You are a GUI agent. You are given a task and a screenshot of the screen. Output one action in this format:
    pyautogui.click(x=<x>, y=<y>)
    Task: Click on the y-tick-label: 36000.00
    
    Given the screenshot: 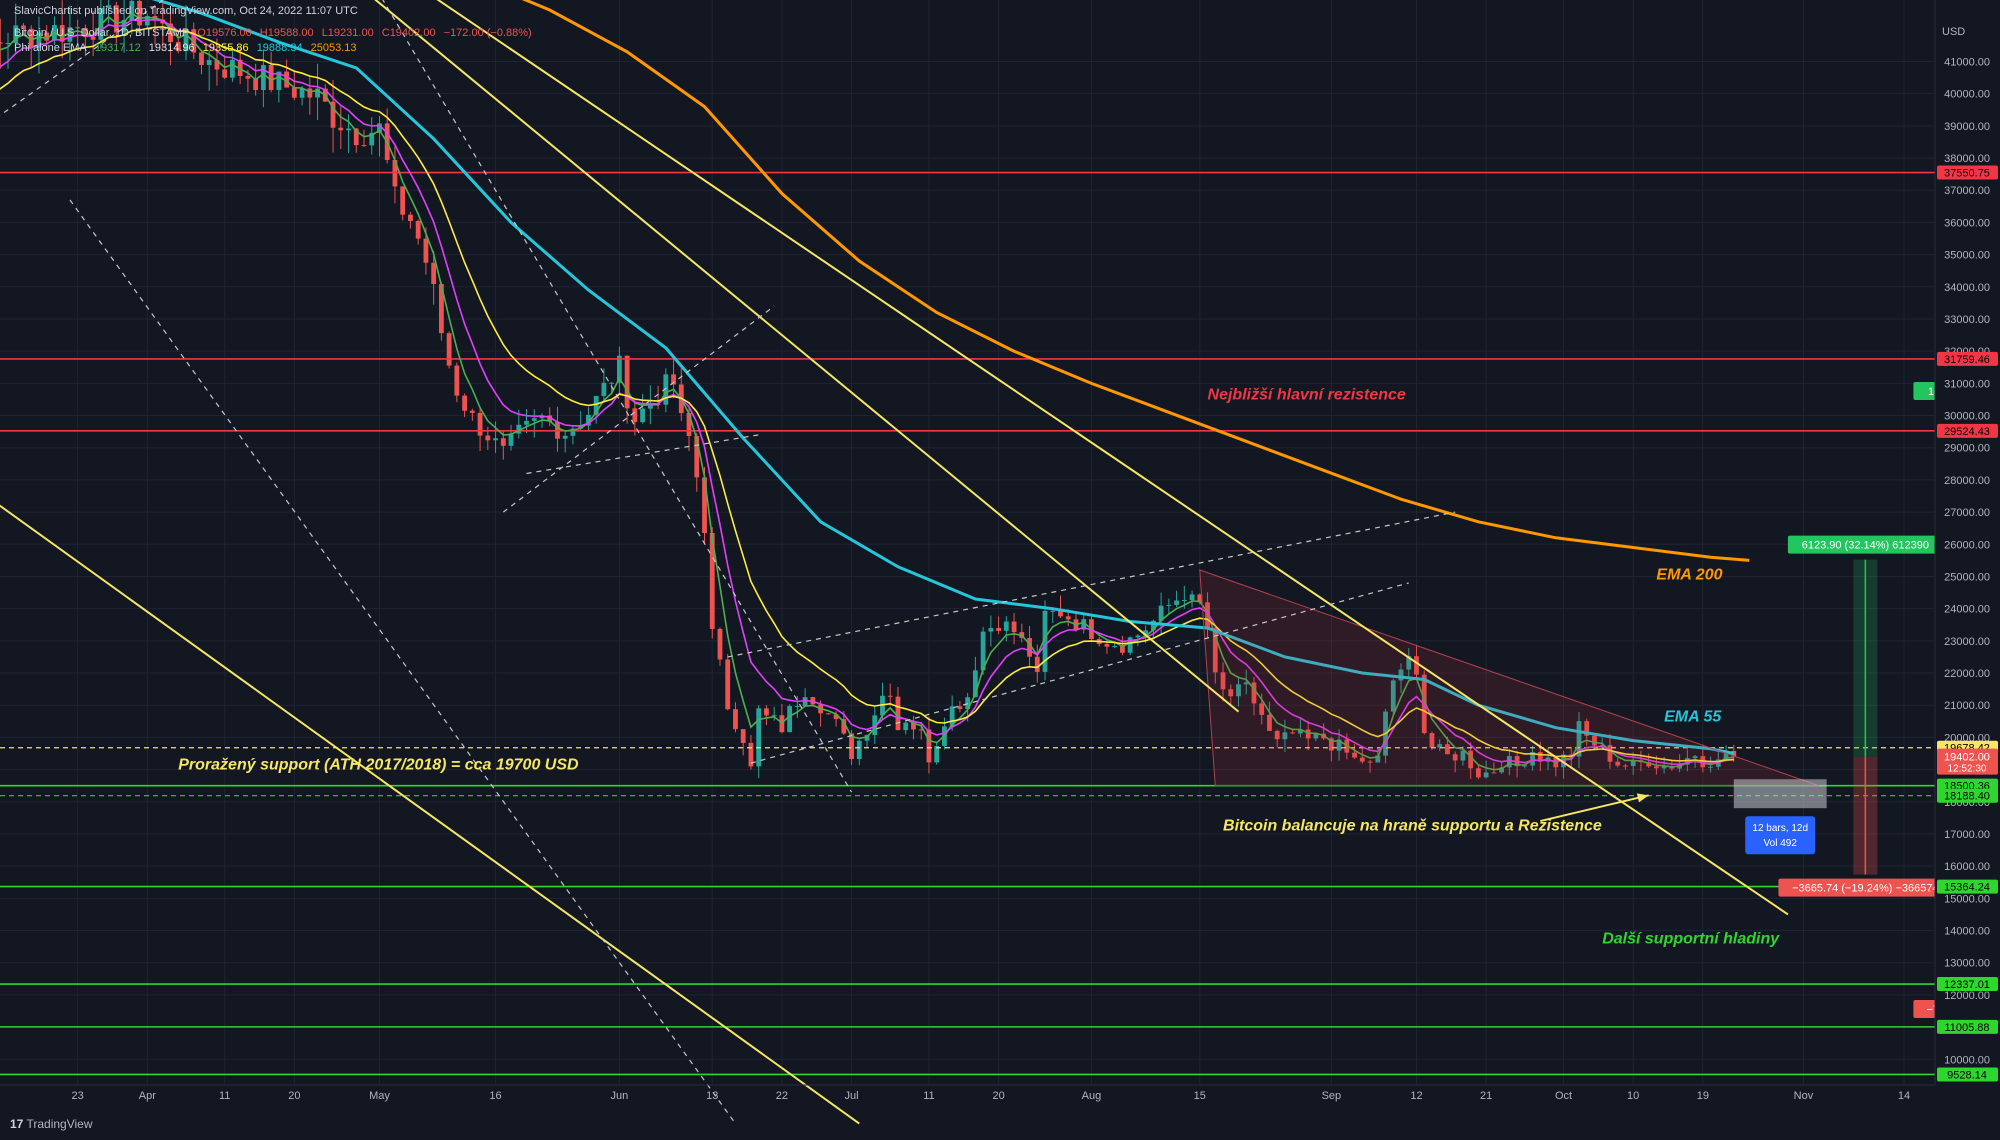 What is the action you would take?
    pyautogui.click(x=1967, y=223)
    